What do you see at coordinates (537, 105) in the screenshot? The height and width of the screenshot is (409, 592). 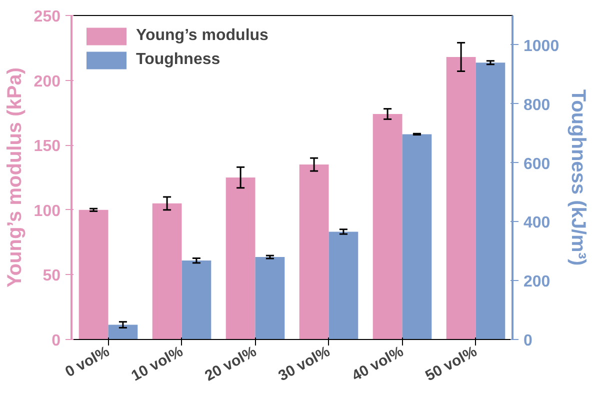 I see `y2-tick-label: 800` at bounding box center [537, 105].